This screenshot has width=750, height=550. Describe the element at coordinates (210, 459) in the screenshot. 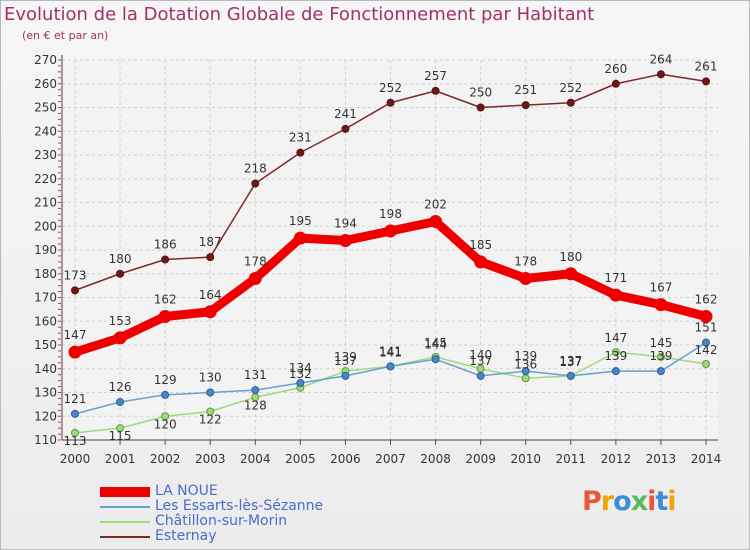

I see `x-tick-label: 2003` at that location.